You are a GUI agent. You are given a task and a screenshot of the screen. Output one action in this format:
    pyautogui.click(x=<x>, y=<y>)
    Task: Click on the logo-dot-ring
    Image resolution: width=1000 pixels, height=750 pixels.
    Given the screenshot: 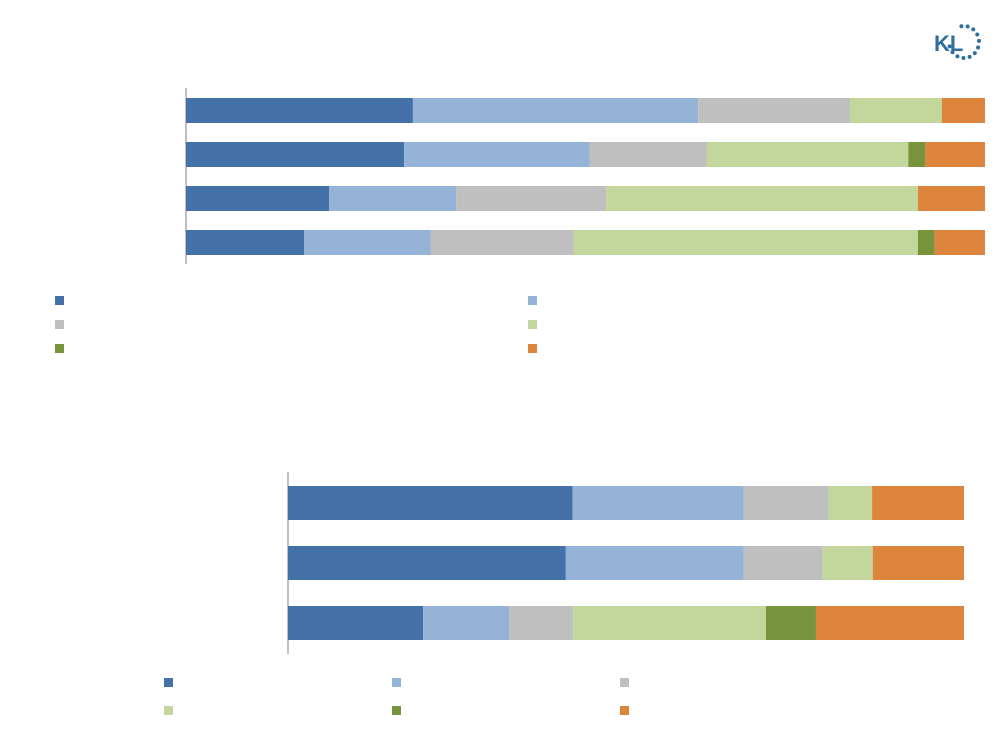 What is the action you would take?
    pyautogui.click(x=964, y=42)
    